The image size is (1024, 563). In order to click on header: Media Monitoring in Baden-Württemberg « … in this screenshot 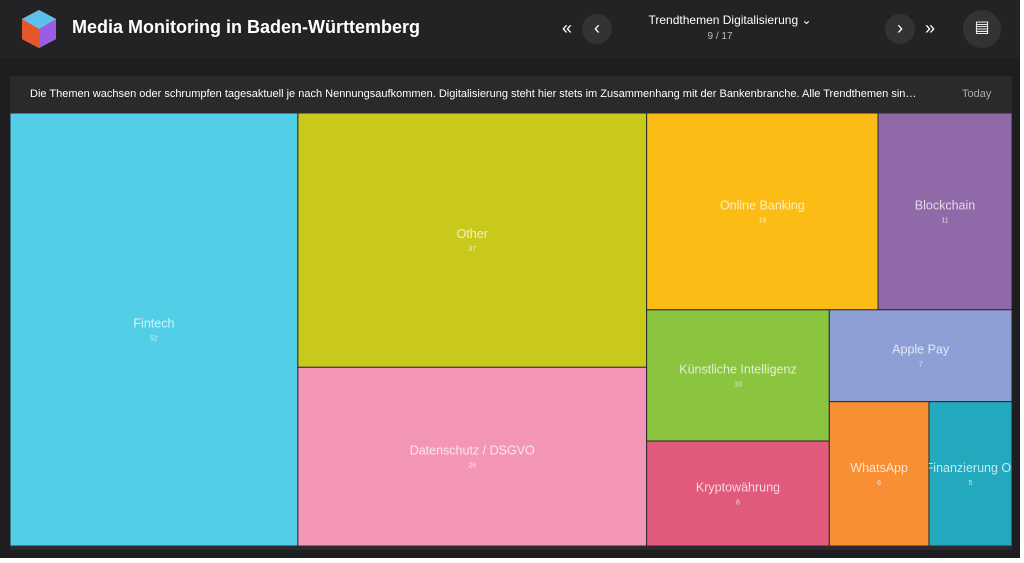, I will do `click(510, 29)`.